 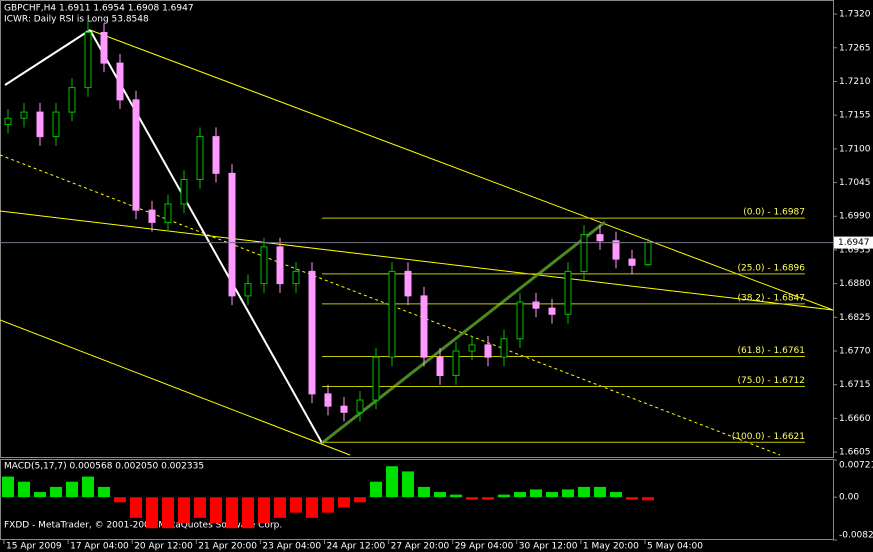 What do you see at coordinates (855, 116) in the screenshot?
I see `y-tick-label: 1.7155` at bounding box center [855, 116].